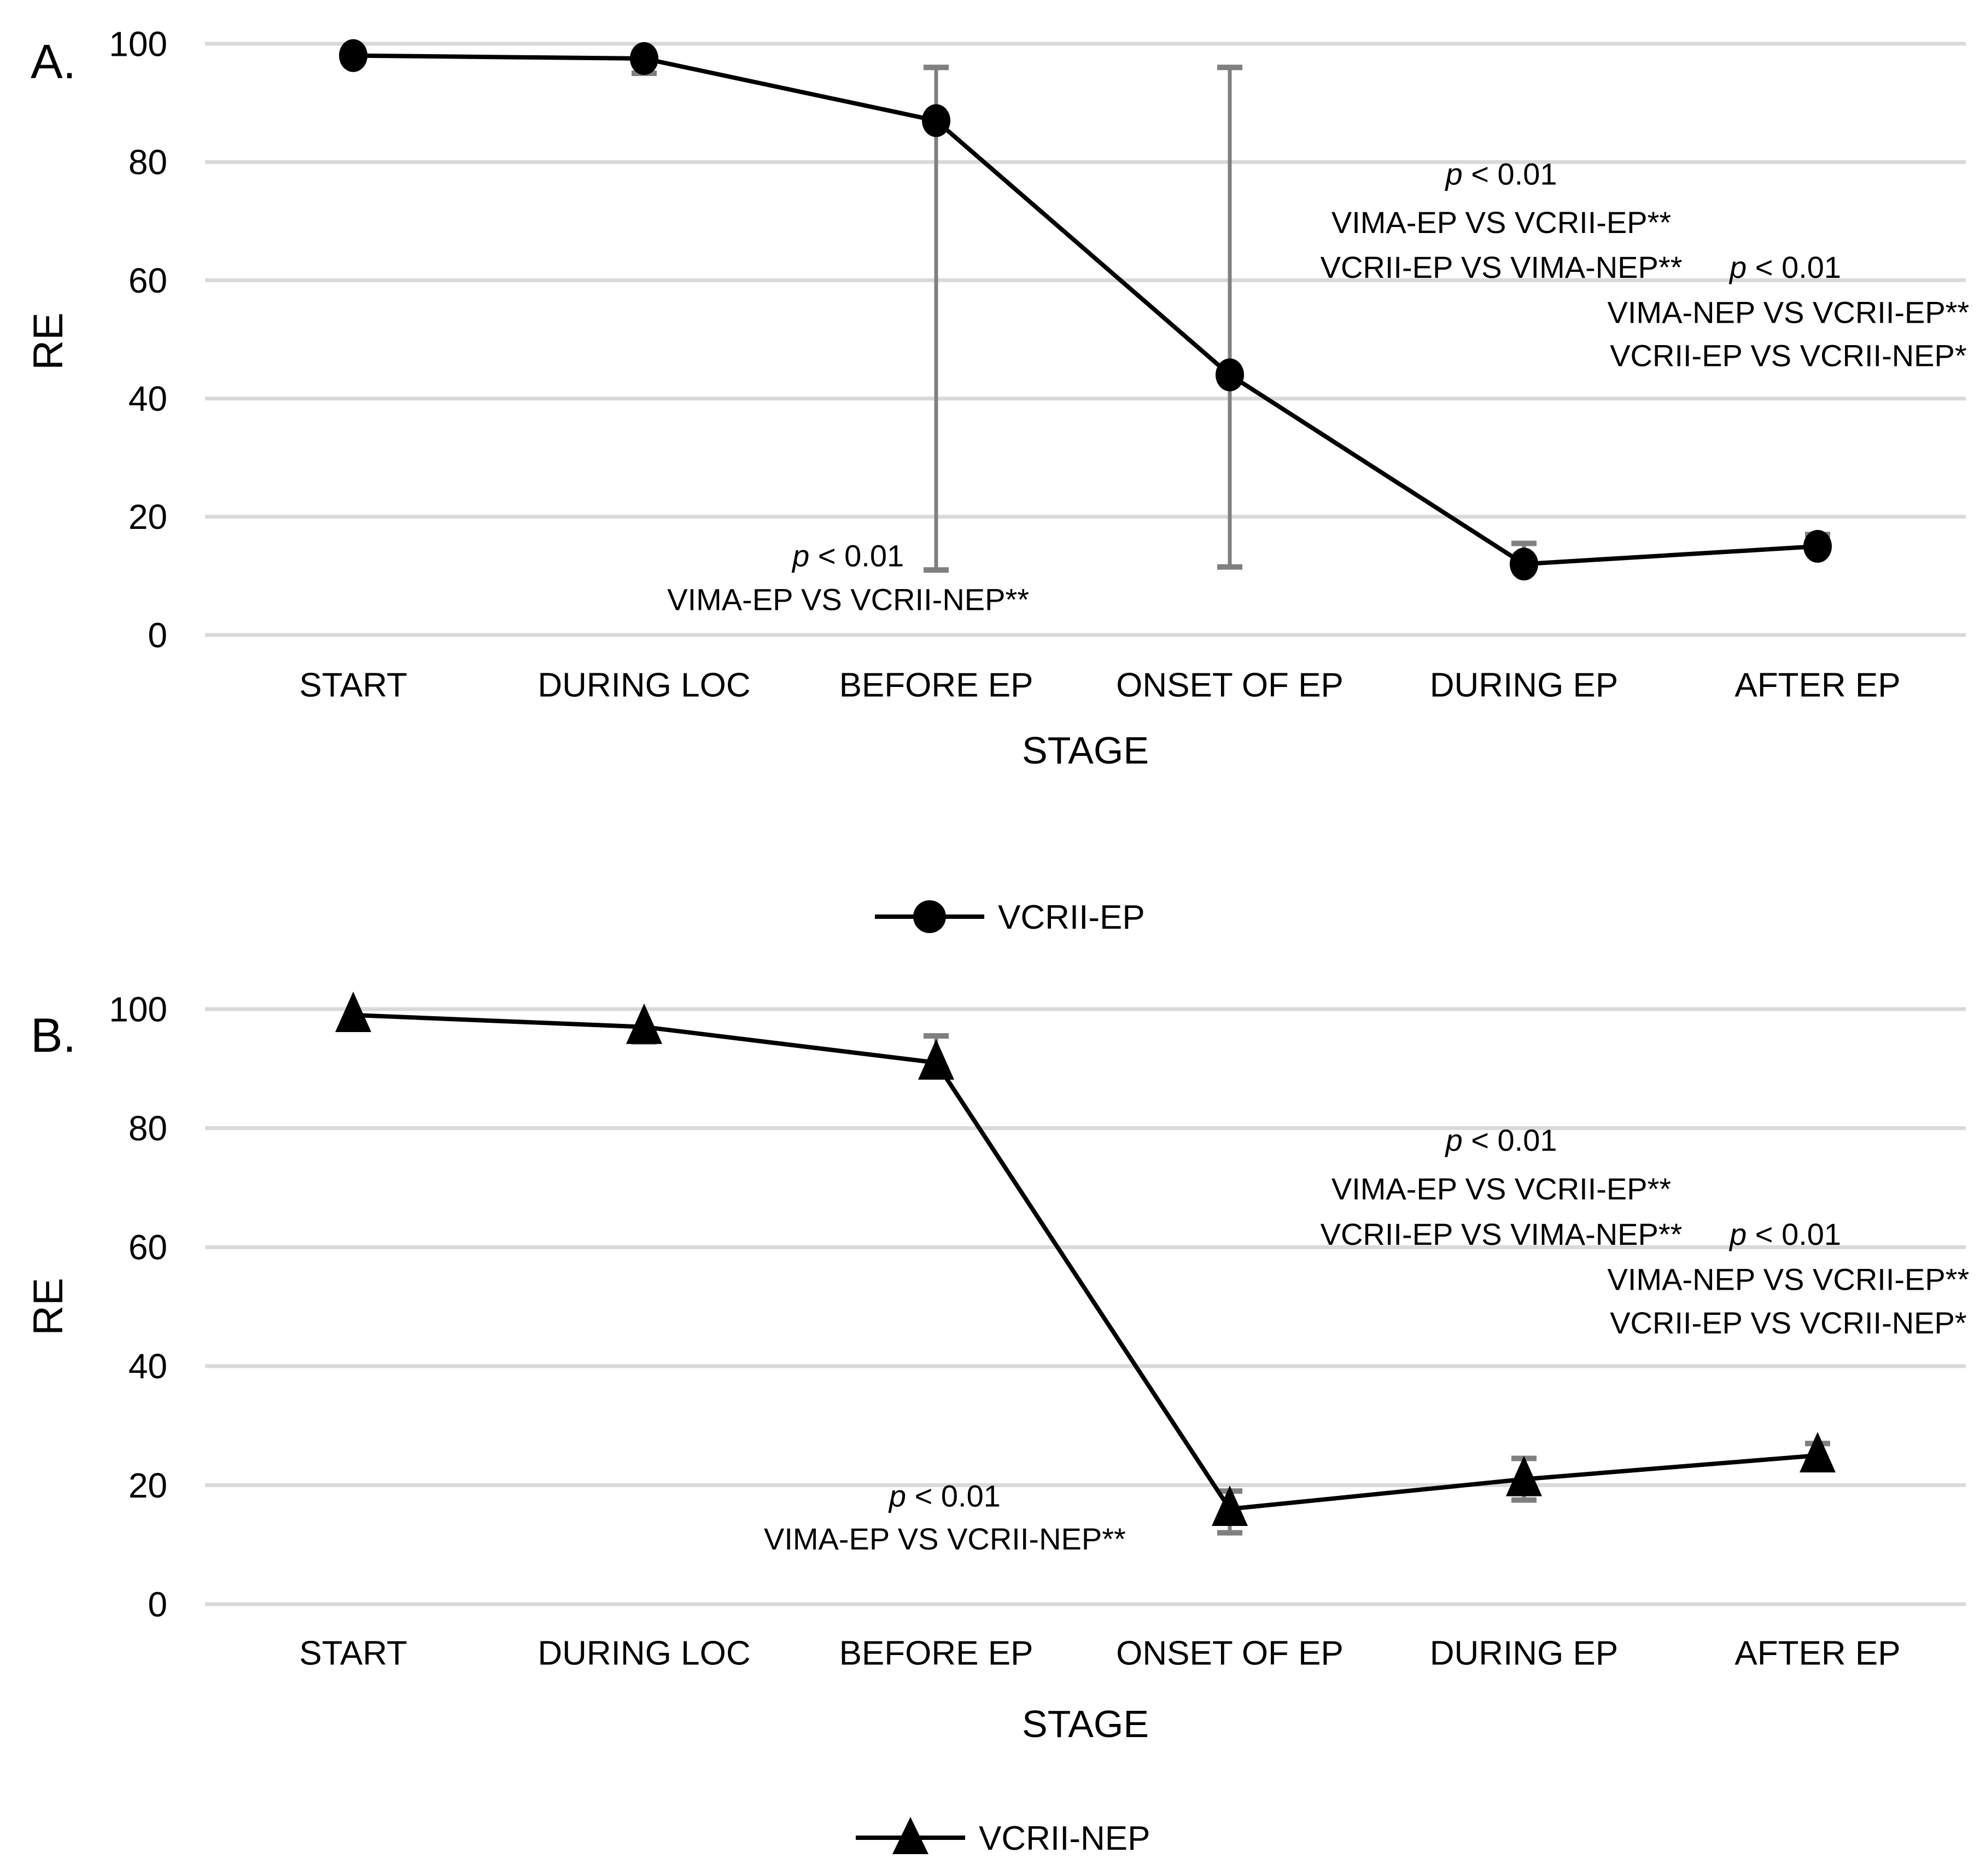 The width and height of the screenshot is (1980, 1876). Describe the element at coordinates (929, 917) in the screenshot. I see `legend-circle-marker-icon` at that location.